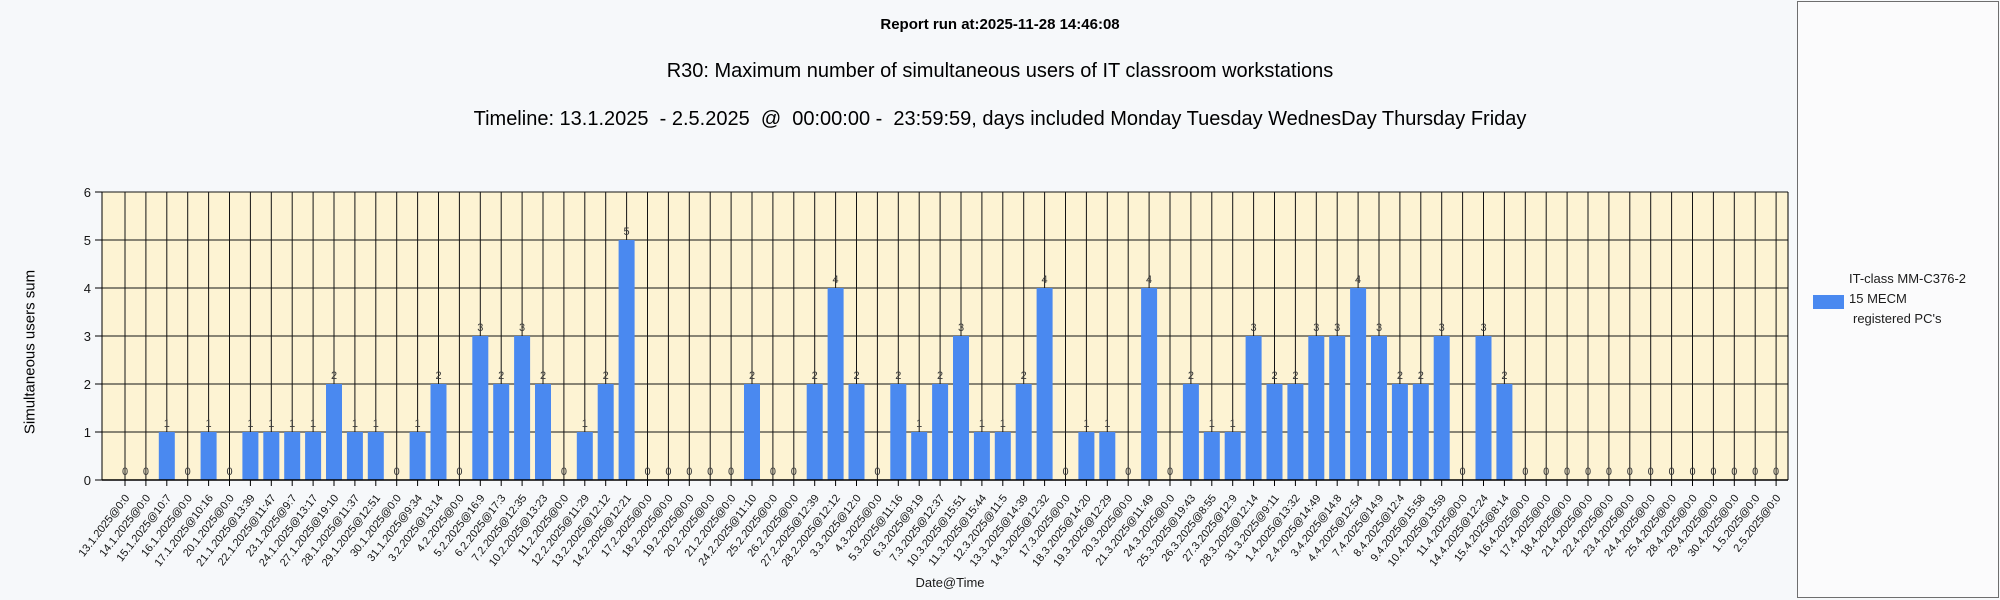 Image resolution: width=2000 pixels, height=600 pixels. I want to click on report-run-timestamp: Report run at:2025-11-28 14:46:08, so click(1000, 24).